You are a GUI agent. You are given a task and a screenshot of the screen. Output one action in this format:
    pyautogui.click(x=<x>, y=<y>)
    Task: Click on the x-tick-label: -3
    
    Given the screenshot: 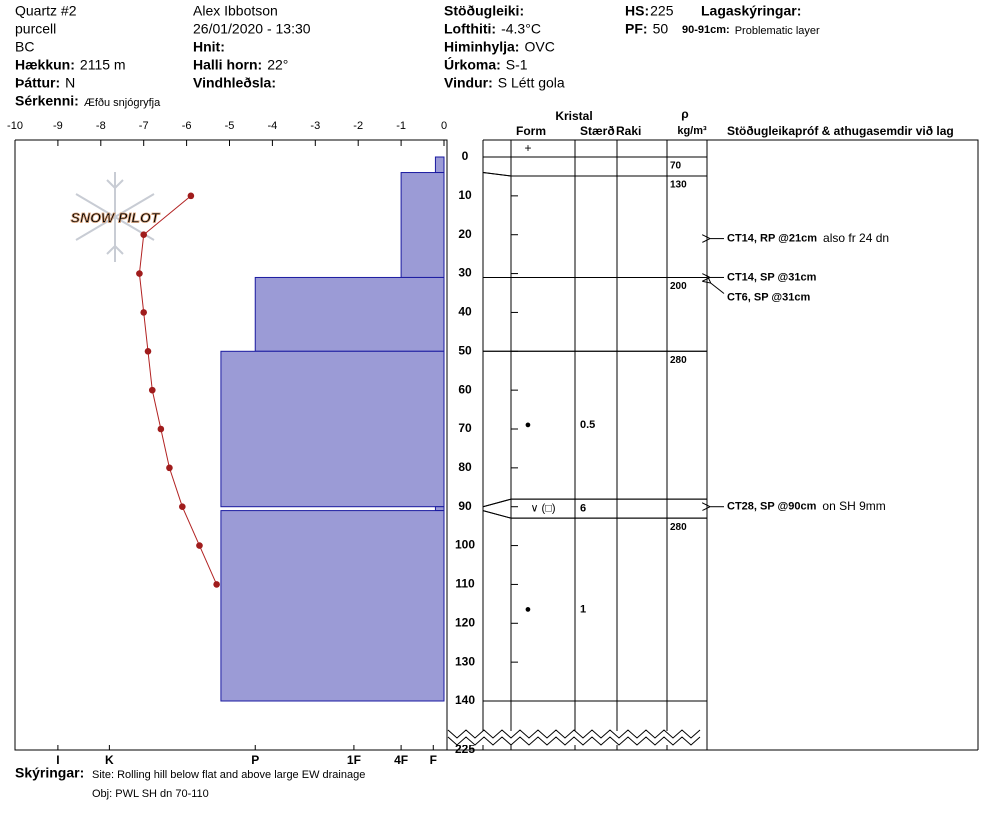 What is the action you would take?
    pyautogui.click(x=315, y=126)
    